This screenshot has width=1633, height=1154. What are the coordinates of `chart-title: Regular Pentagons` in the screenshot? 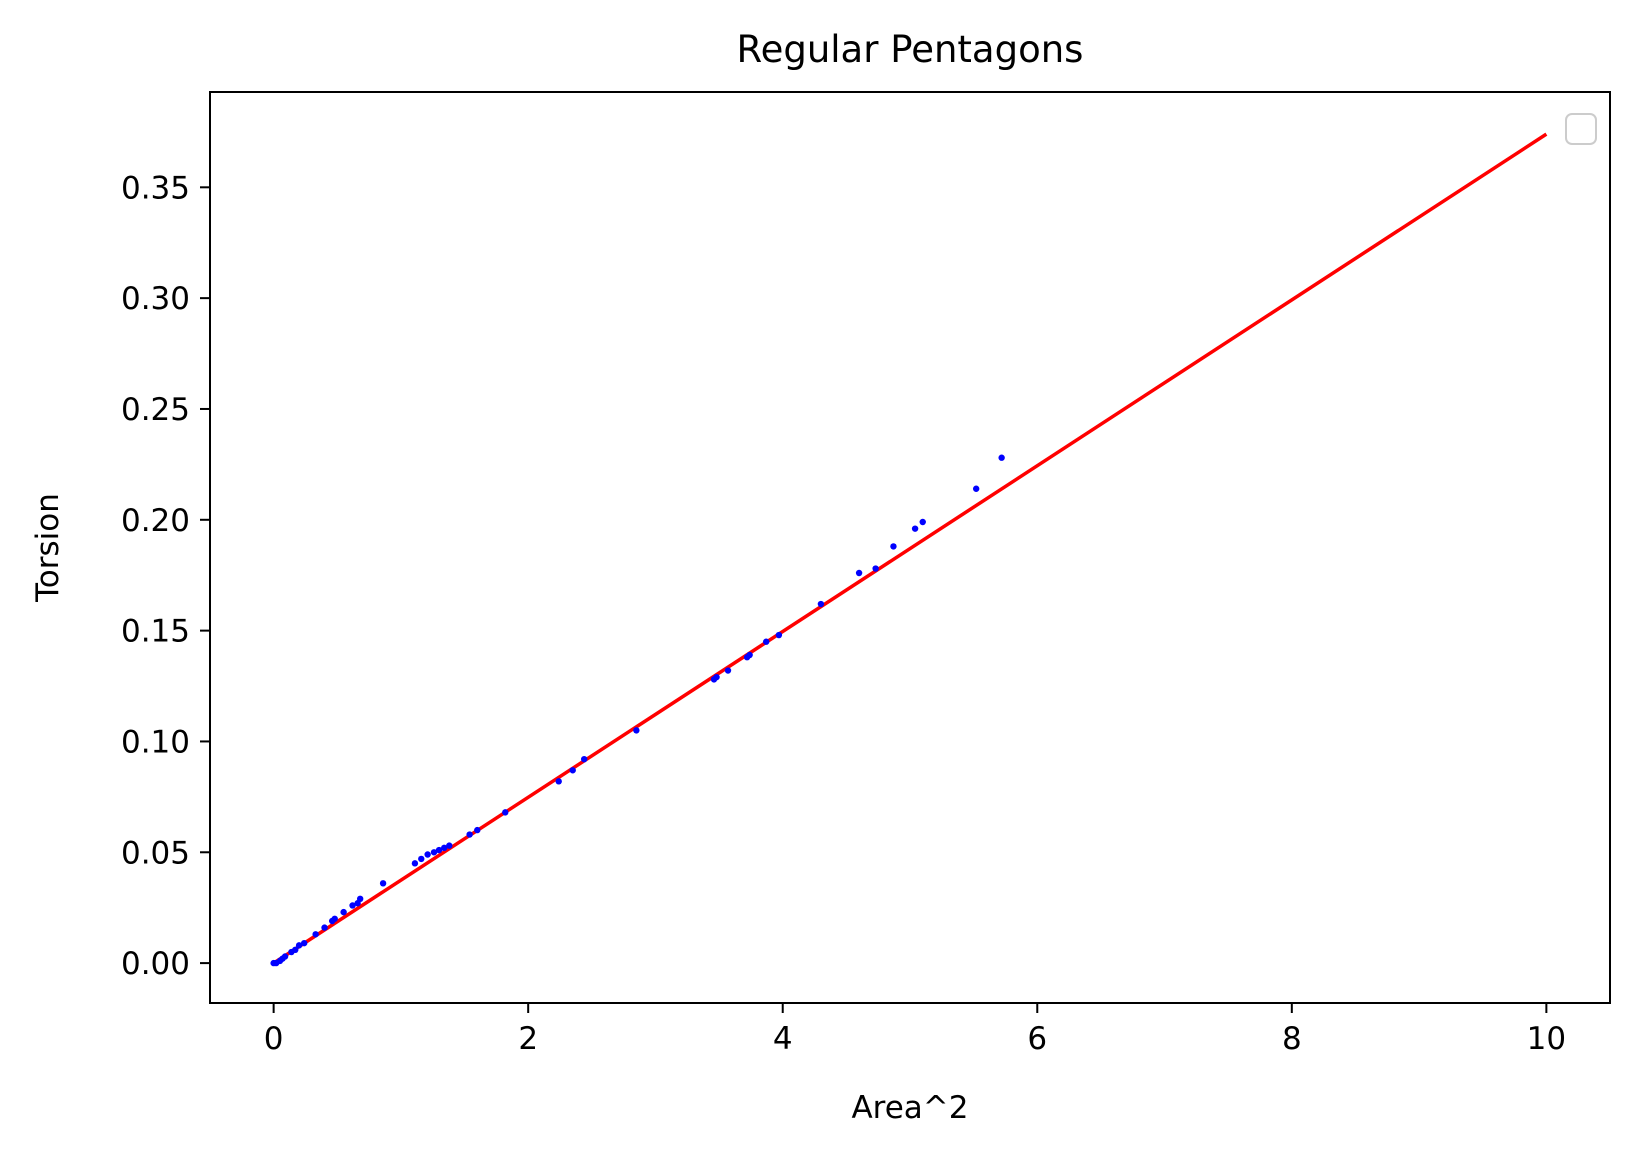 It's located at (910, 49).